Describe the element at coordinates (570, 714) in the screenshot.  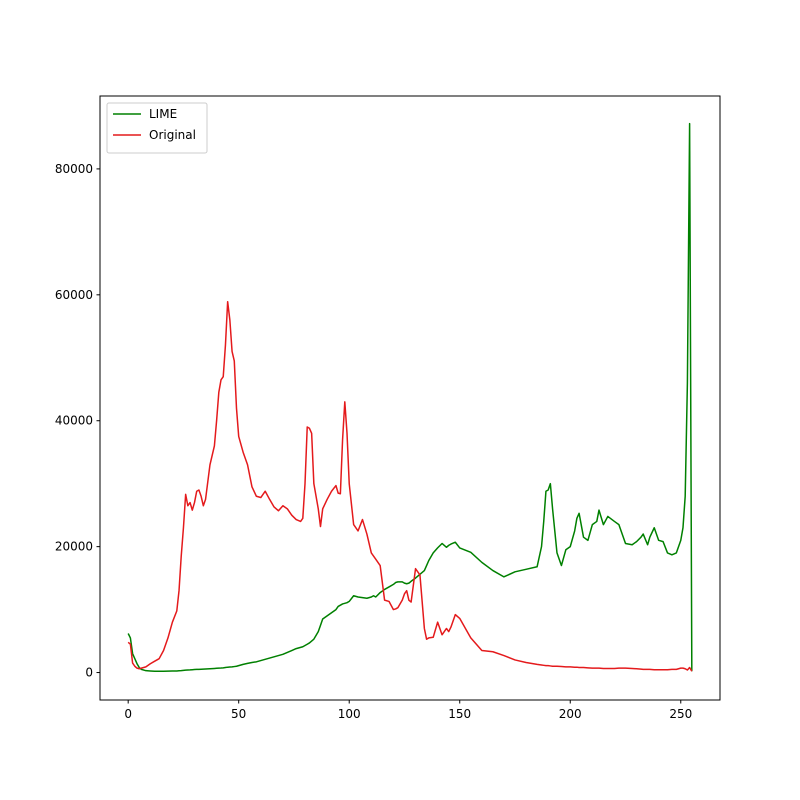
I see `x-tick-label: 200` at that location.